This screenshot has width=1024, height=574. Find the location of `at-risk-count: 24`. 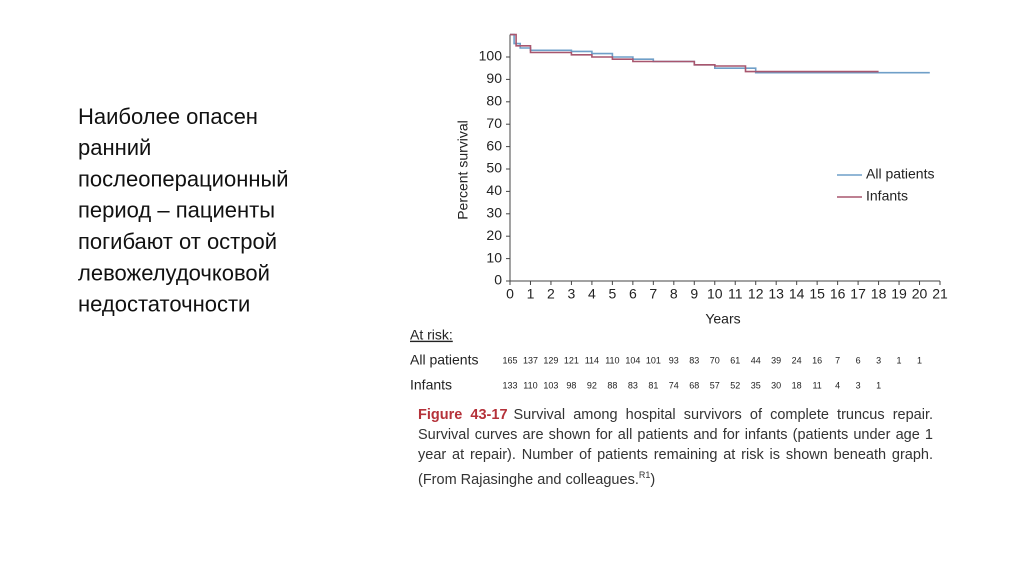

at-risk-count: 24 is located at coordinates (797, 360).